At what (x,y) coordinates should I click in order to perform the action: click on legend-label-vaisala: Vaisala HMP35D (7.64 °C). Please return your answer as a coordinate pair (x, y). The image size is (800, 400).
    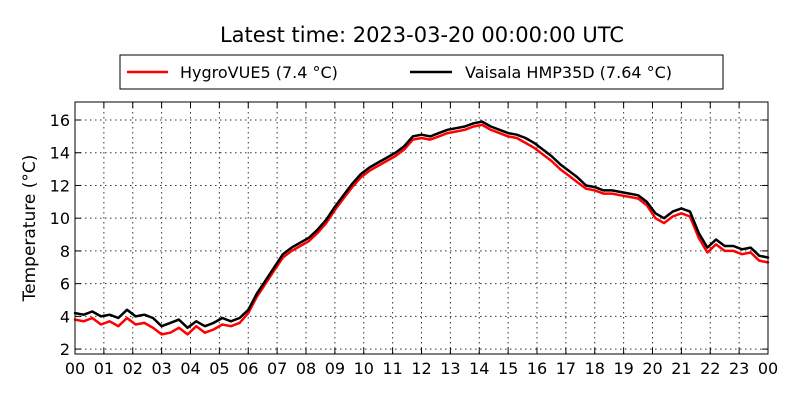
    Looking at the image, I should click on (568, 72).